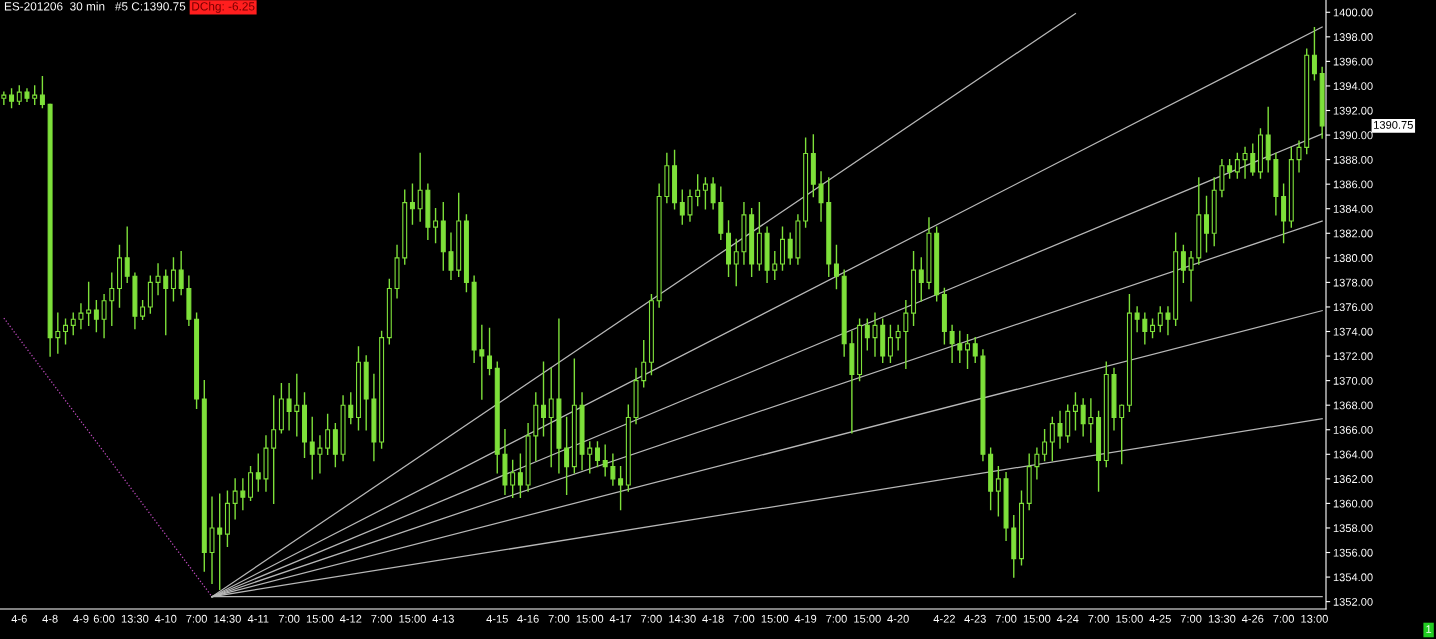  What do you see at coordinates (223, 7) in the screenshot?
I see `chart-subtitle: DChg: -6.25` at bounding box center [223, 7].